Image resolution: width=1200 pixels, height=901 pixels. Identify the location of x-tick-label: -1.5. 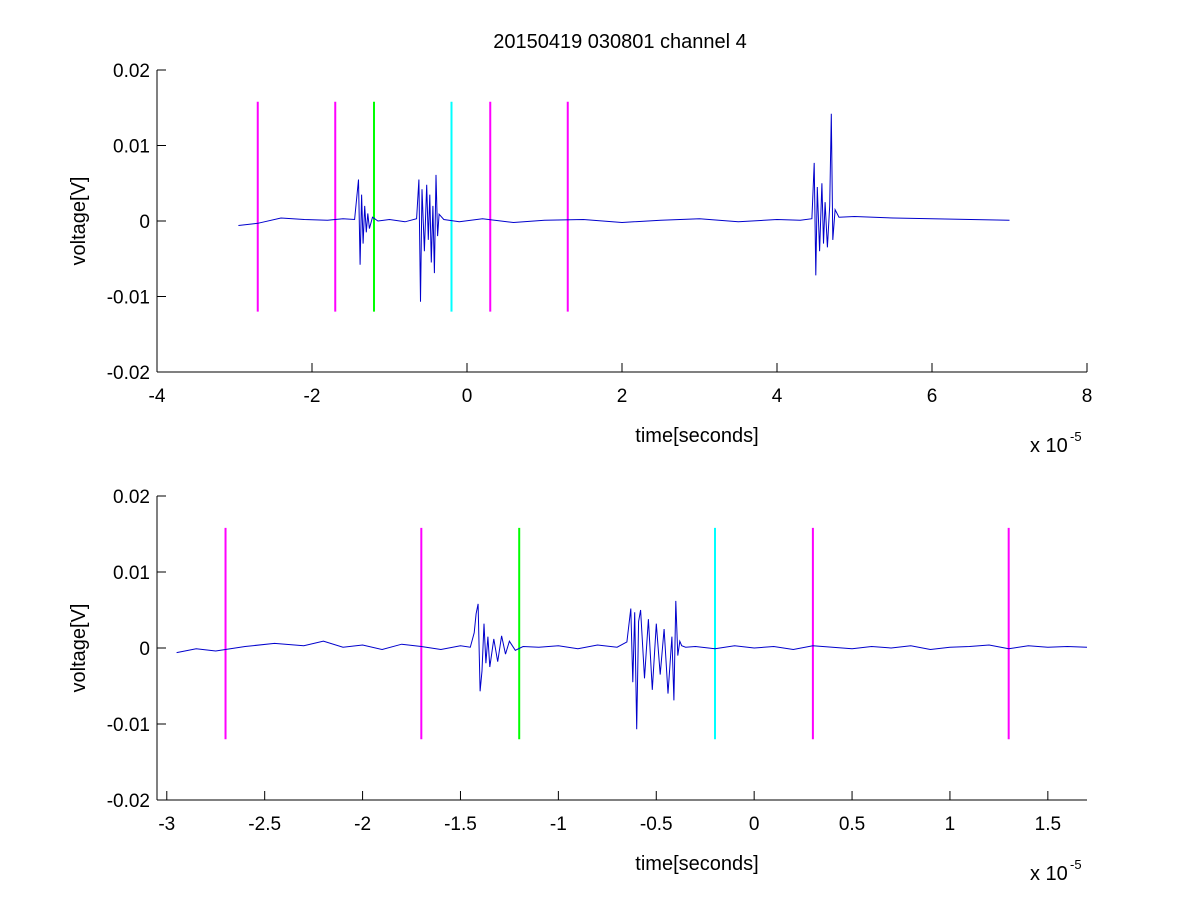
(460, 824).